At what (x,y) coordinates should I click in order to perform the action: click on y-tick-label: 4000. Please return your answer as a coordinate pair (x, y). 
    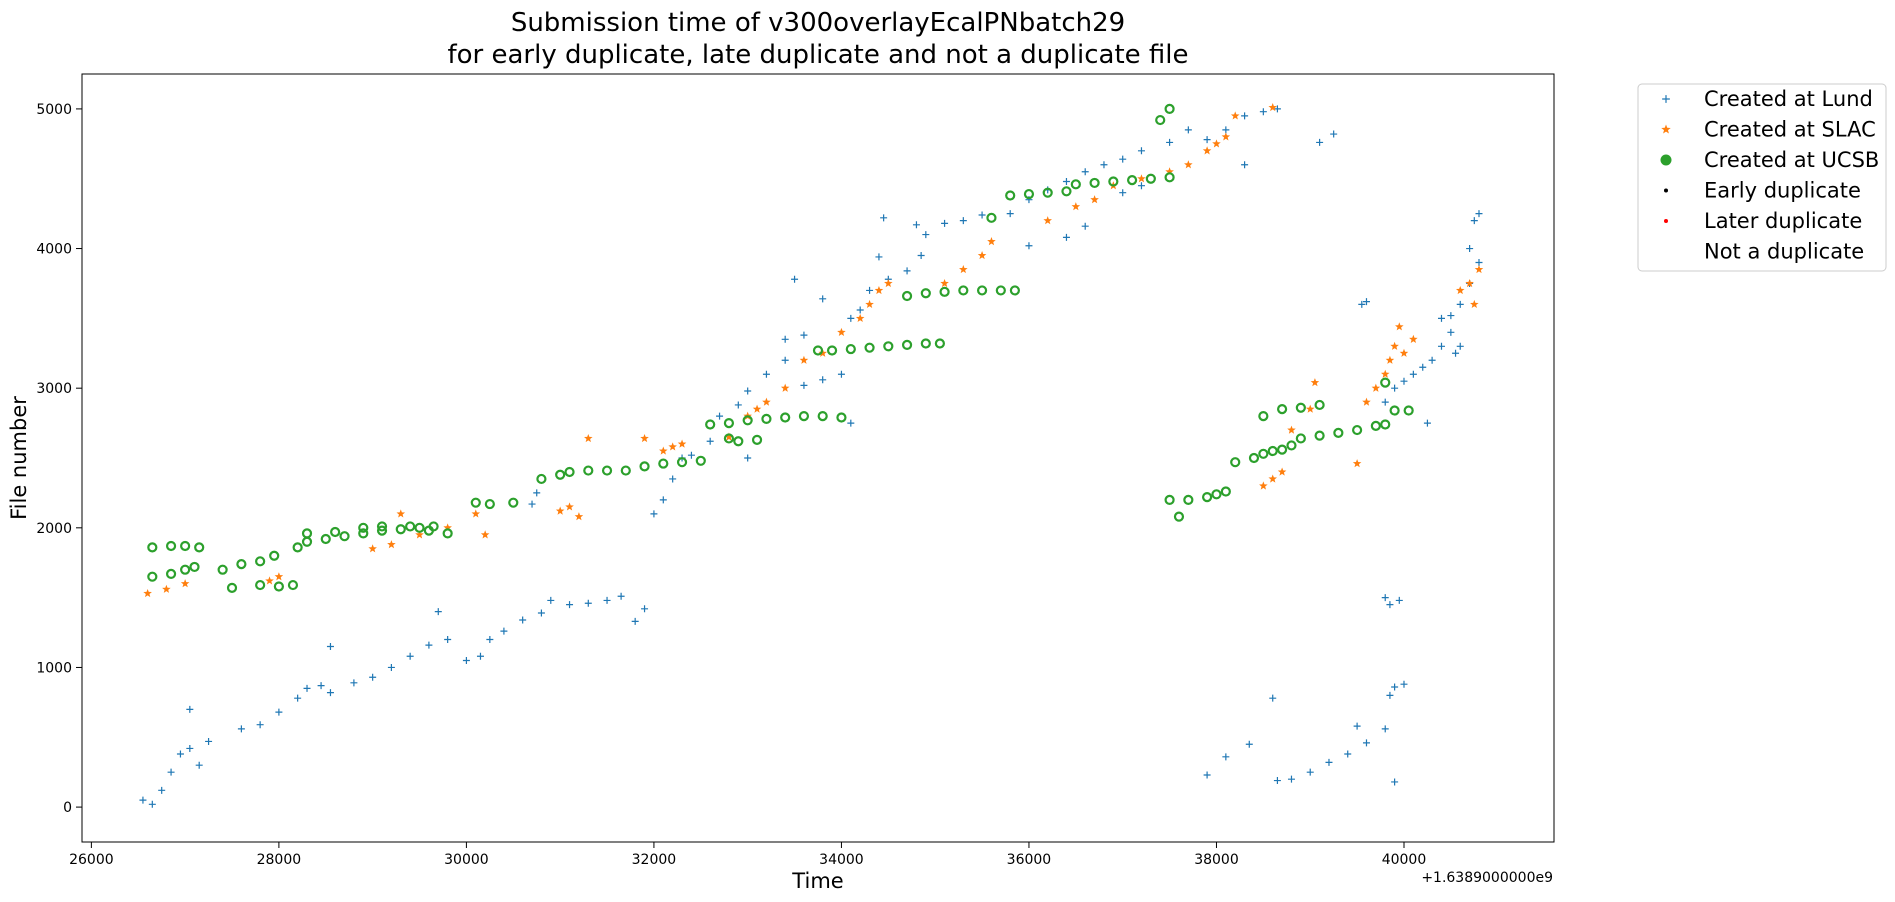
    Looking at the image, I should click on (54, 250).